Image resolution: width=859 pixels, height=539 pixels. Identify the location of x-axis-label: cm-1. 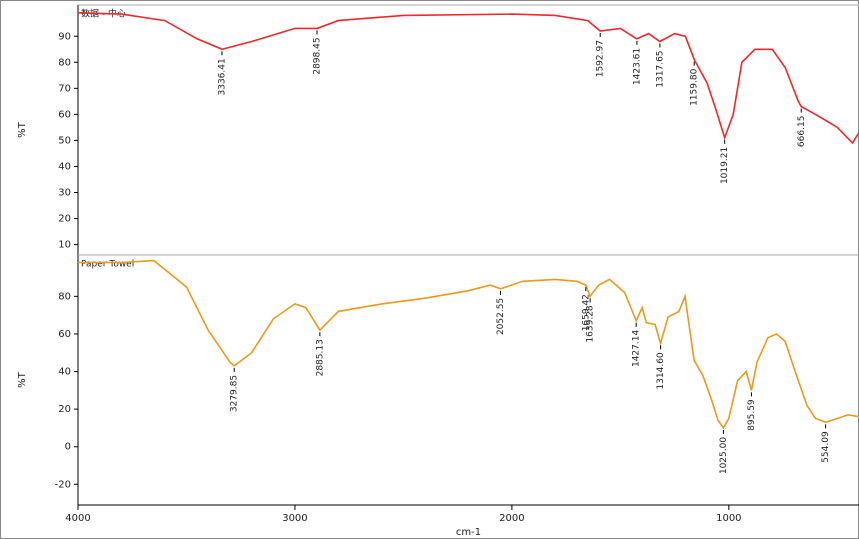
(468, 532).